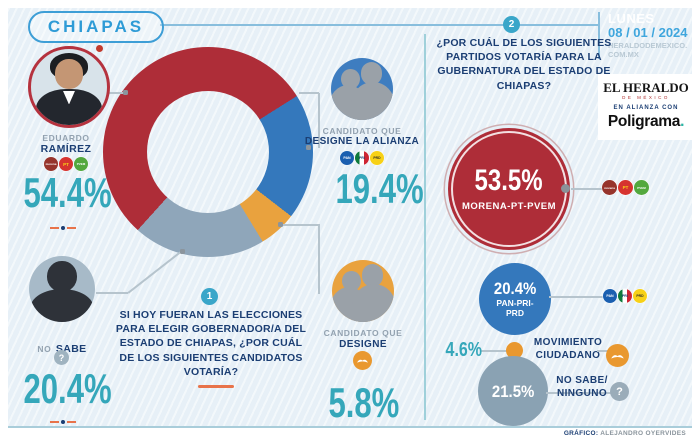 This screenshot has width=700, height=446. What do you see at coordinates (362, 89) in the screenshot?
I see `silhouette-alianza` at bounding box center [362, 89].